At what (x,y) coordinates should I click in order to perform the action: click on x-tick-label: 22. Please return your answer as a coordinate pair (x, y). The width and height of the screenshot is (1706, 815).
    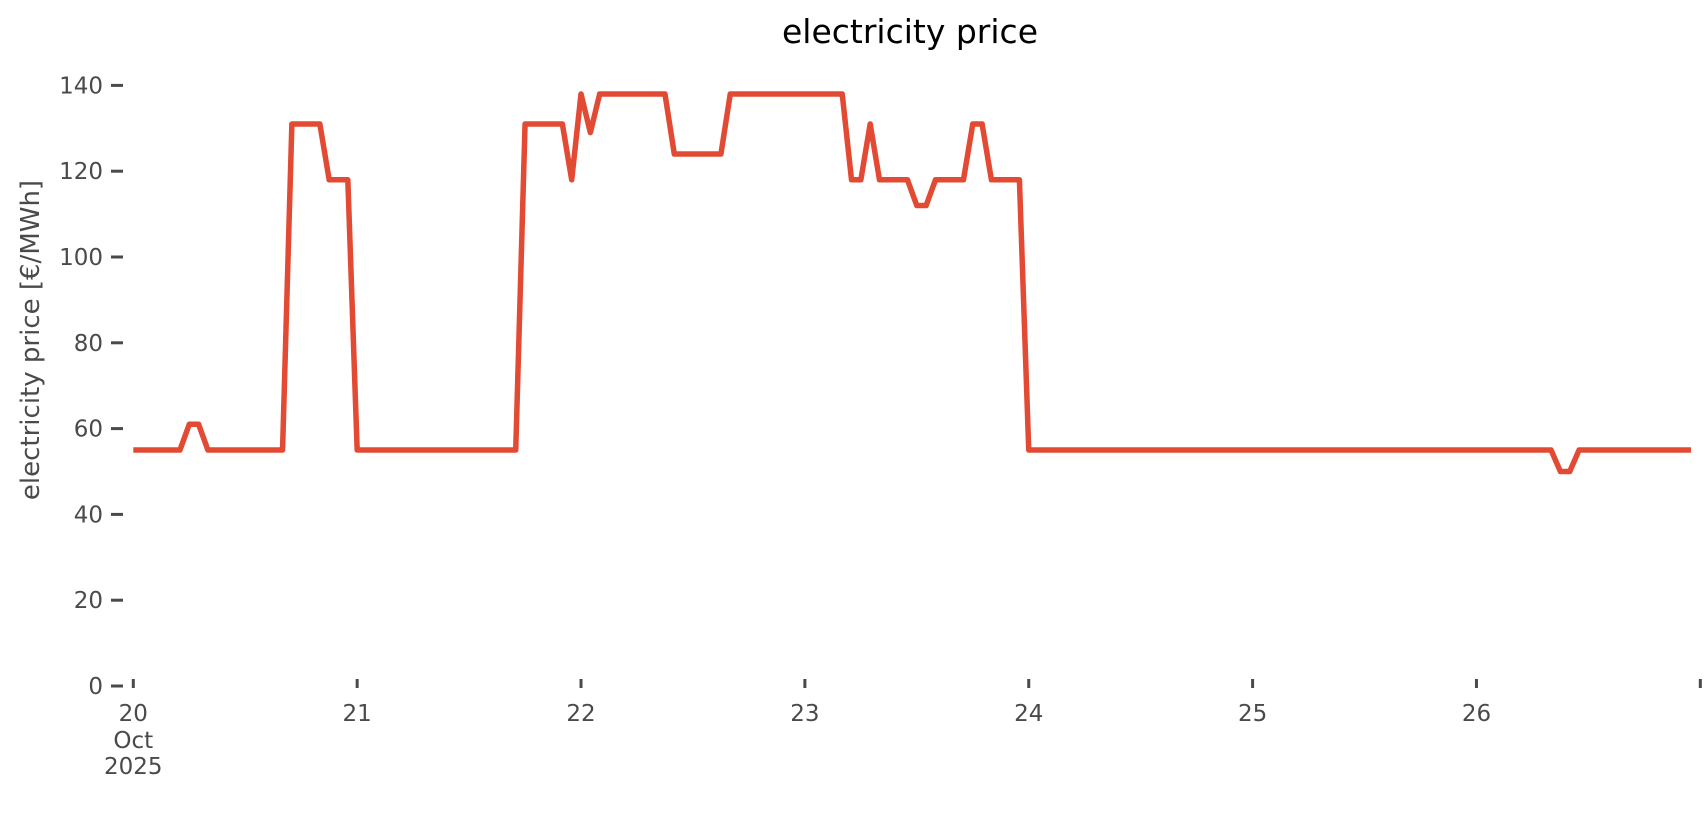
    Looking at the image, I should click on (580, 714).